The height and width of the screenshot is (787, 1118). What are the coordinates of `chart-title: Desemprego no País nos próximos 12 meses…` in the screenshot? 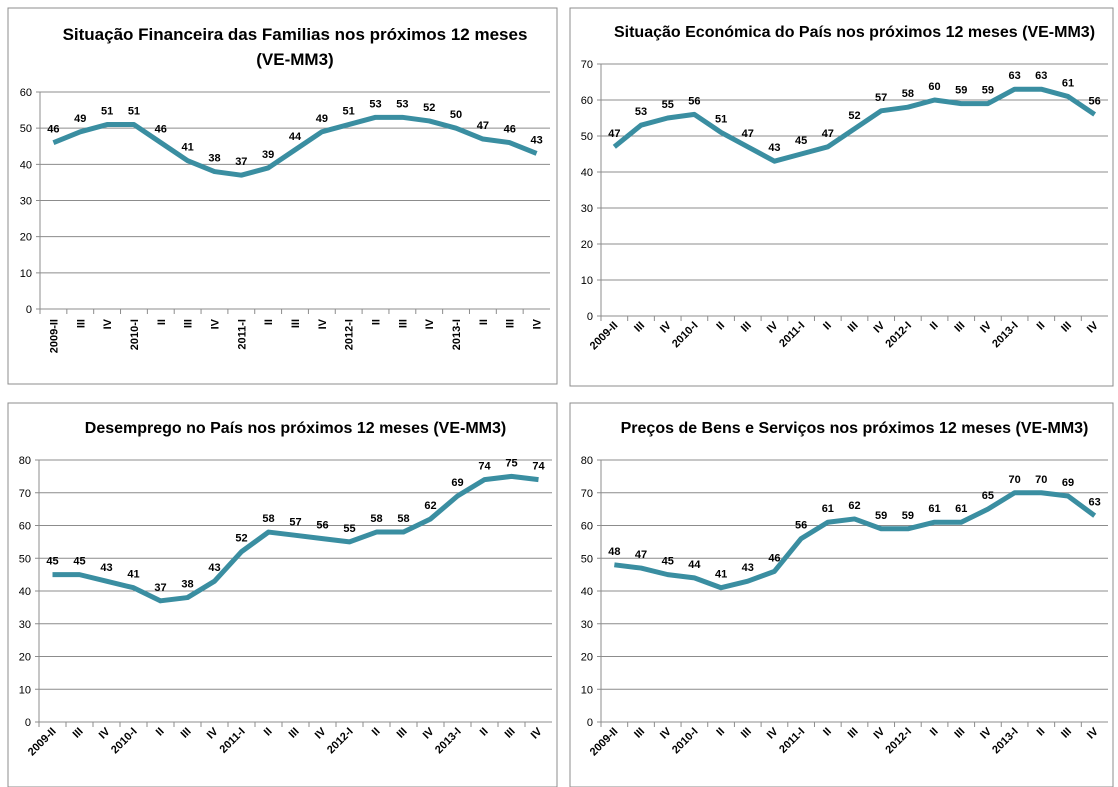 It's located at (295, 428).